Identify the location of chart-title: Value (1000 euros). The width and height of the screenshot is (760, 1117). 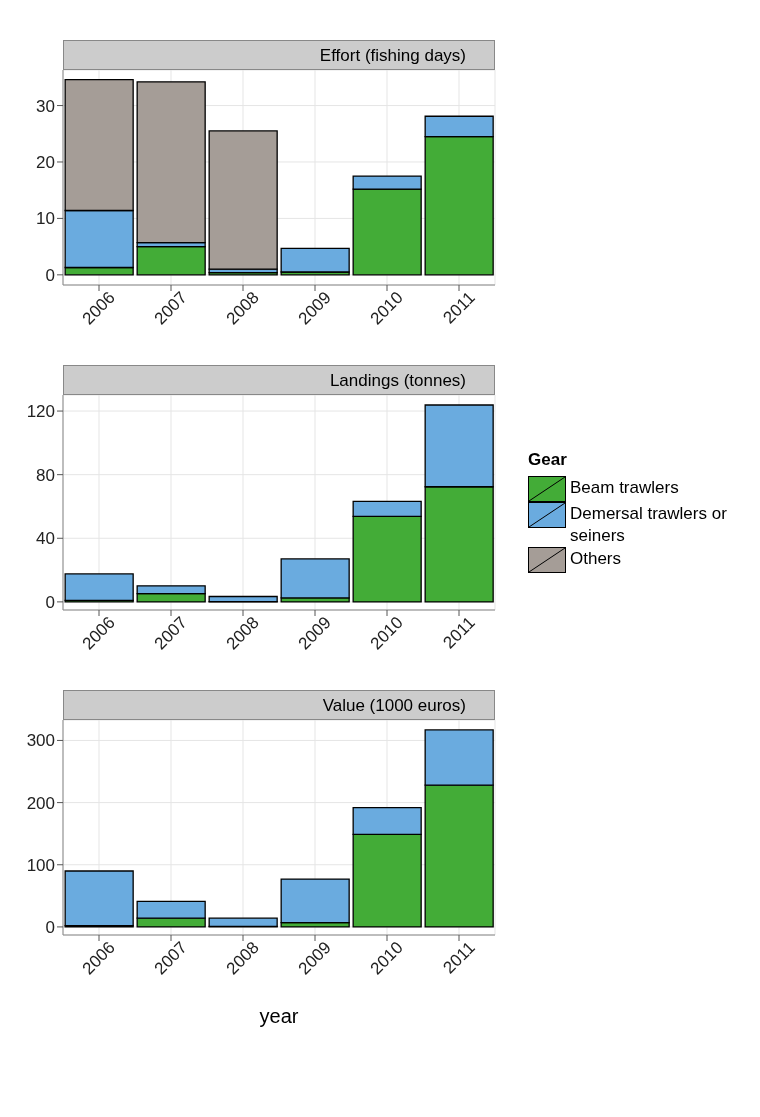
(394, 705).